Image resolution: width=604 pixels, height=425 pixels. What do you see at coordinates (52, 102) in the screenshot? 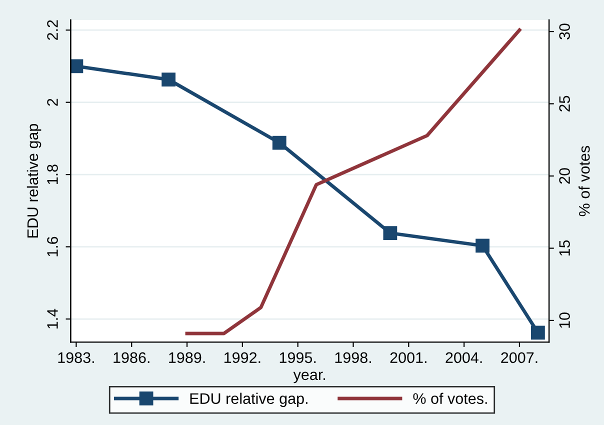
I see `y-tick-label: 2` at bounding box center [52, 102].